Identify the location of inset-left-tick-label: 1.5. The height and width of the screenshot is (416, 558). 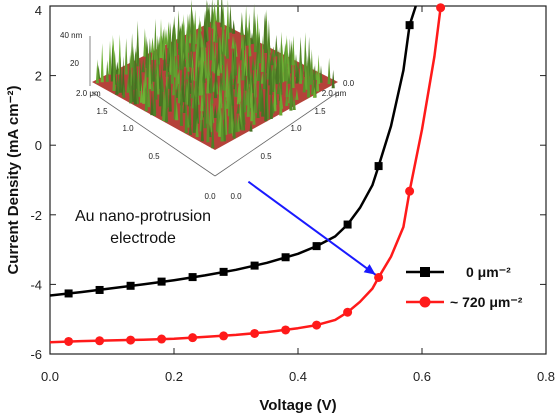
(102, 111).